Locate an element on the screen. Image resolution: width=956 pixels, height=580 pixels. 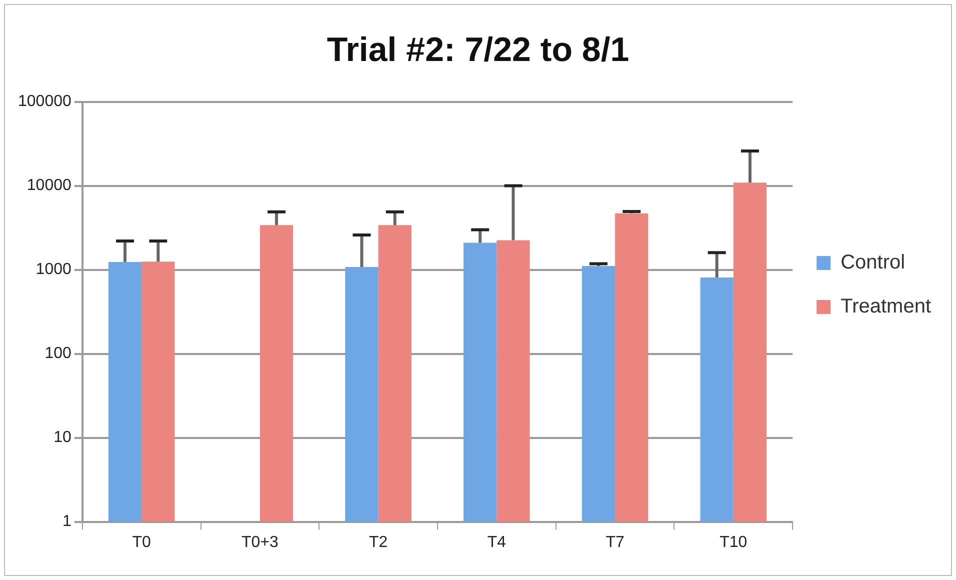
x-tick-label: T10 is located at coordinates (734, 542).